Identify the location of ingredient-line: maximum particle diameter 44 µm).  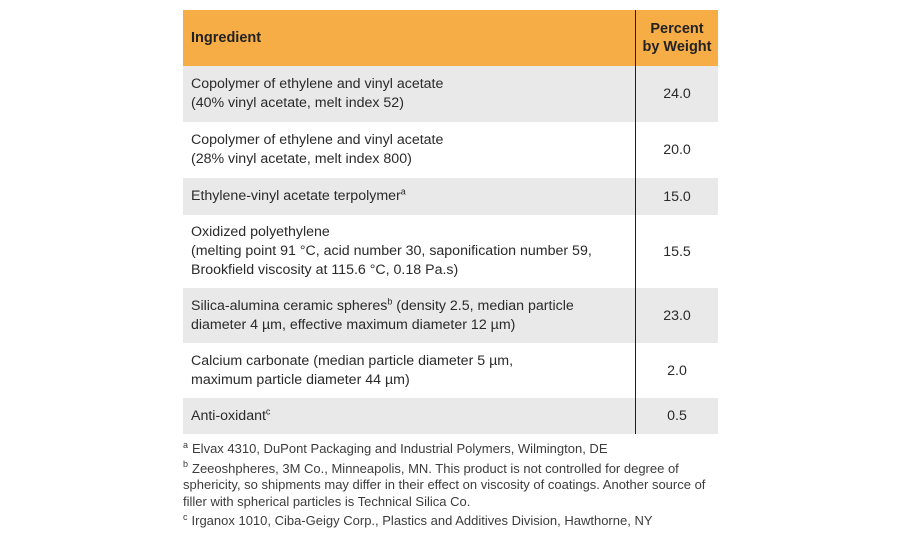
(300, 379).